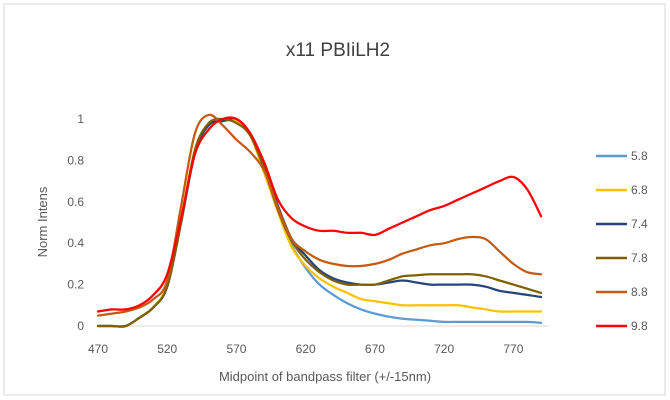  What do you see at coordinates (639, 292) in the screenshot?
I see `legend-label: 8.8` at bounding box center [639, 292].